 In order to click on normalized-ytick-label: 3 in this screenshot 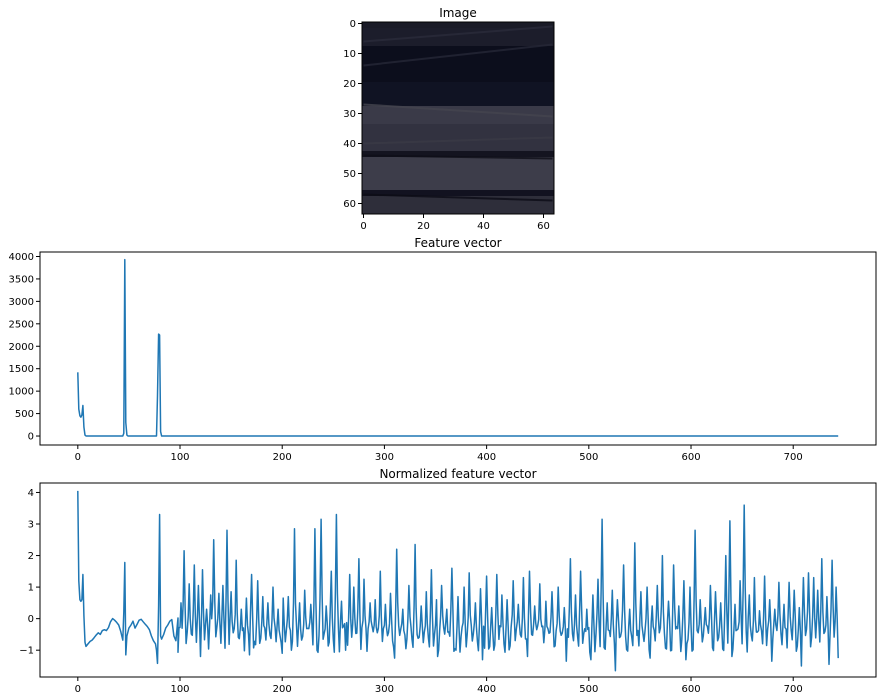, I will do `click(31, 525)`.